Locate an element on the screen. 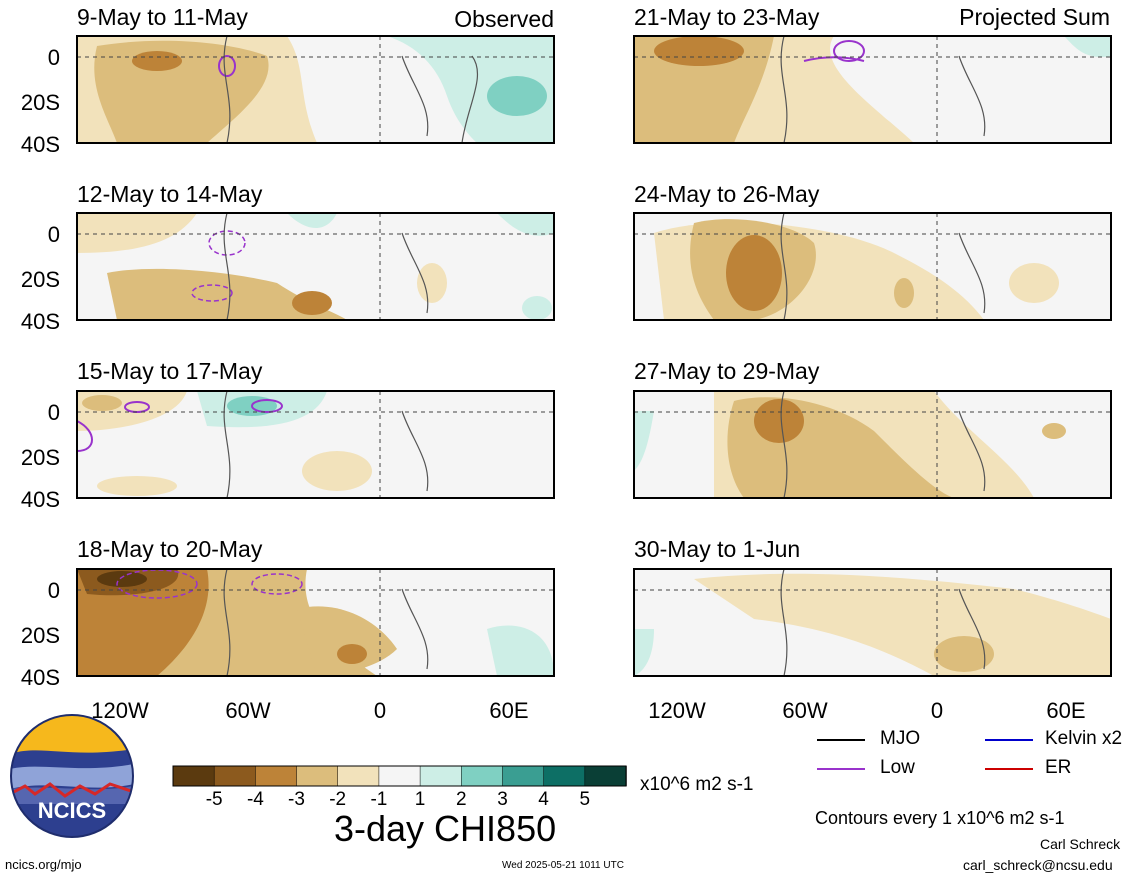 Image resolution: width=1135 pixels, height=879 pixels. colorbar-tick-label: -2 is located at coordinates (338, 799).